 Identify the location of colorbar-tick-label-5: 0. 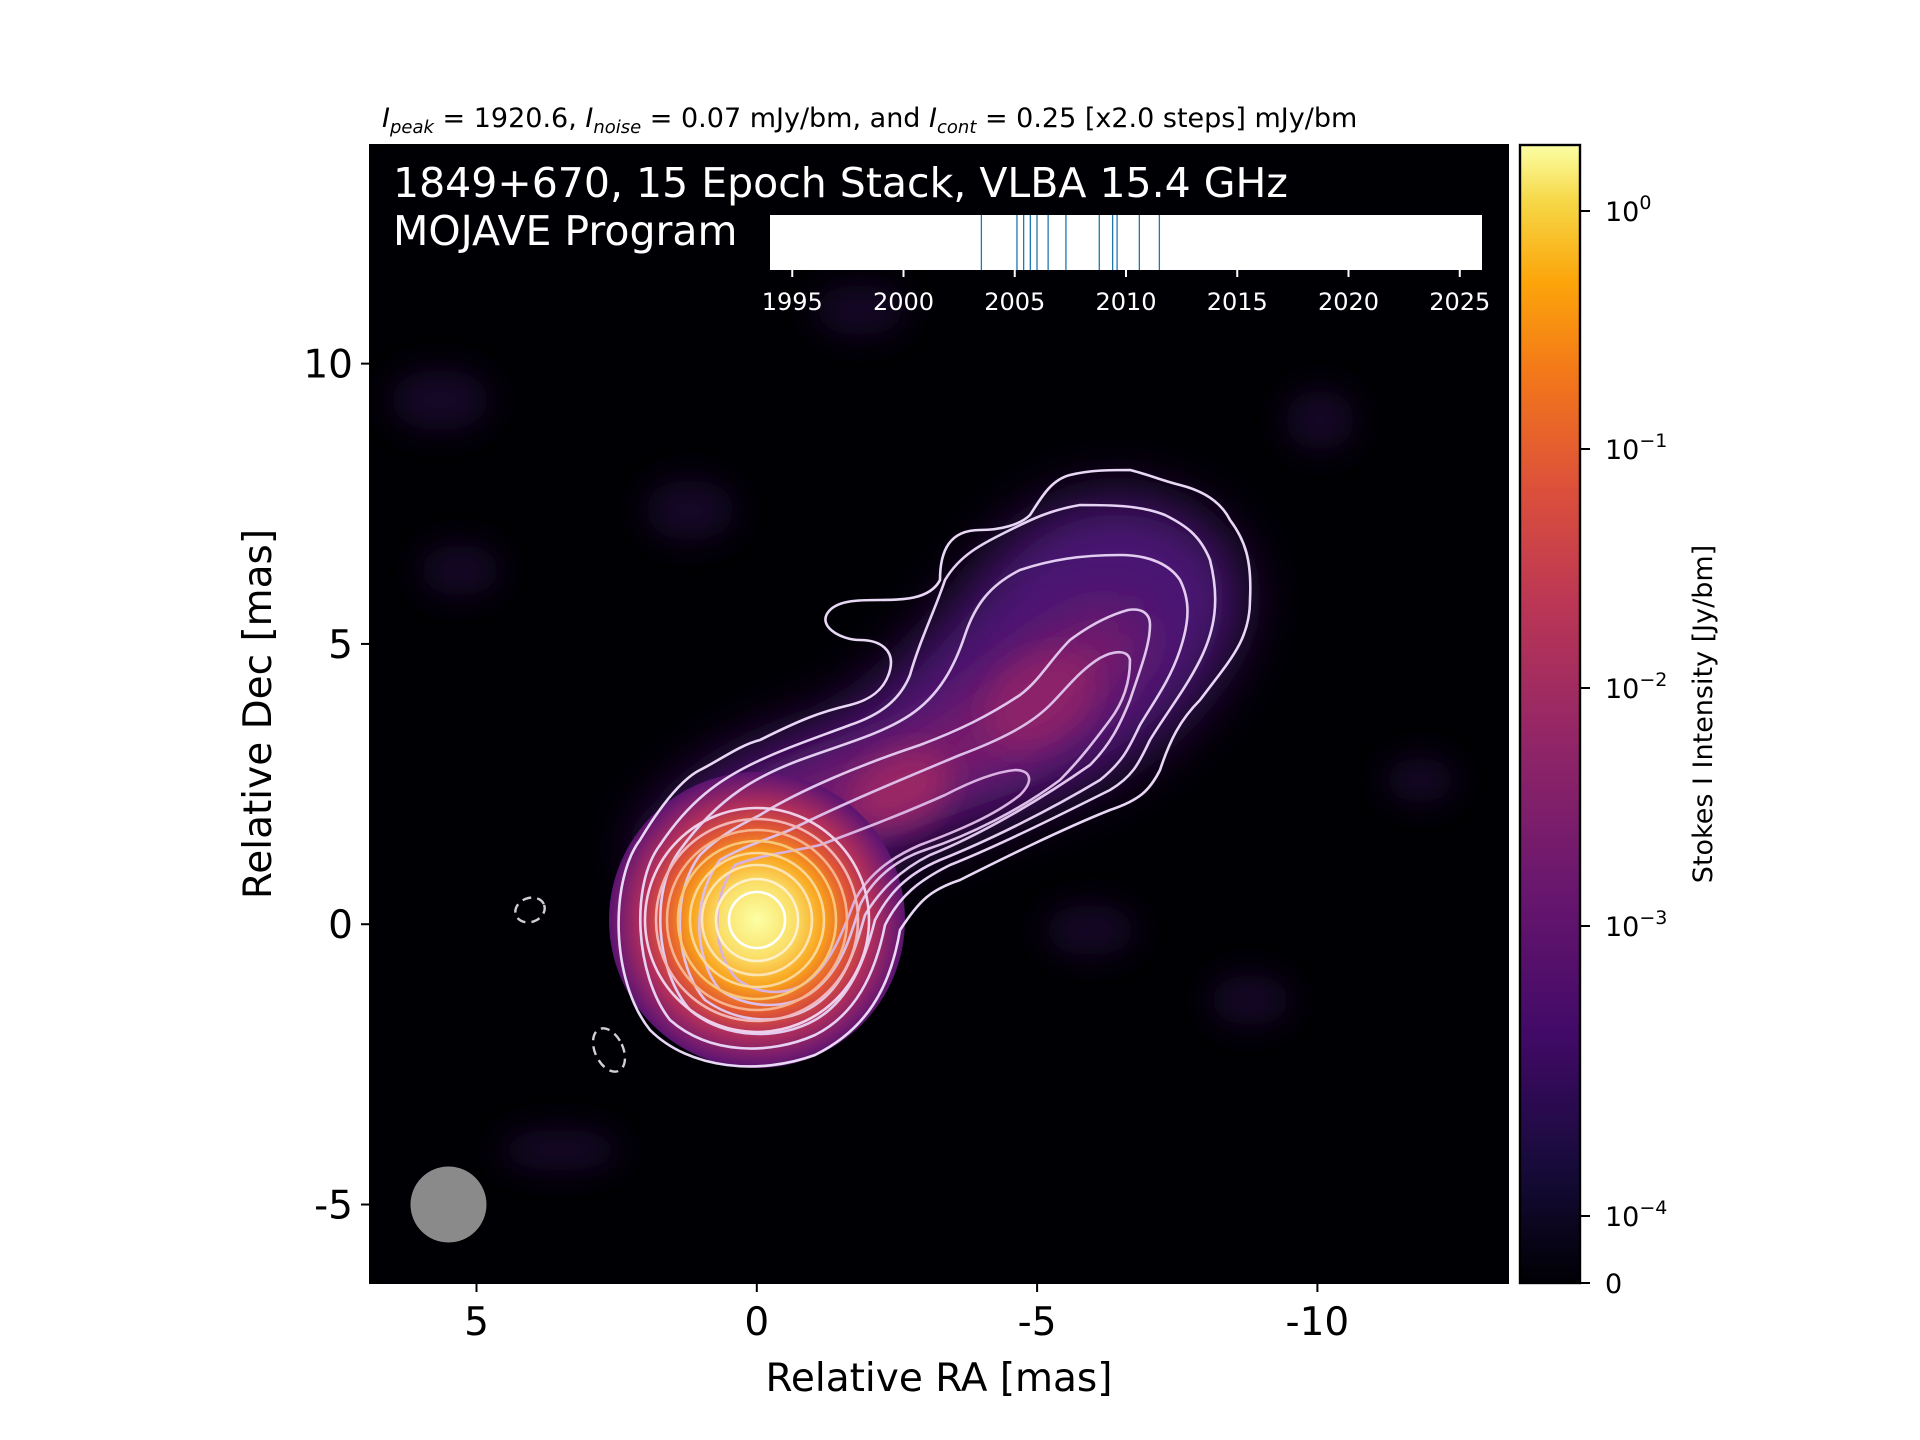
(1613, 1284).